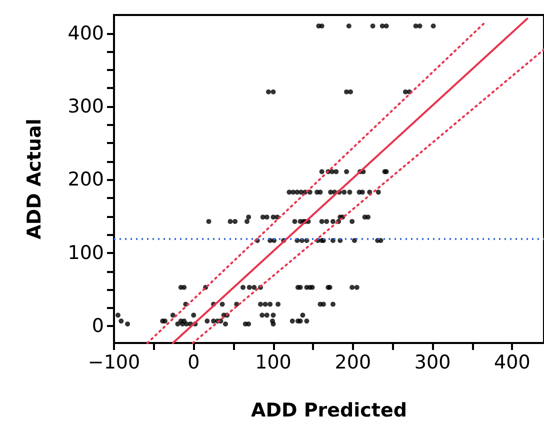 The width and height of the screenshot is (544, 430). Describe the element at coordinates (86, 179) in the screenshot. I see `y-tick-label: 200` at that location.